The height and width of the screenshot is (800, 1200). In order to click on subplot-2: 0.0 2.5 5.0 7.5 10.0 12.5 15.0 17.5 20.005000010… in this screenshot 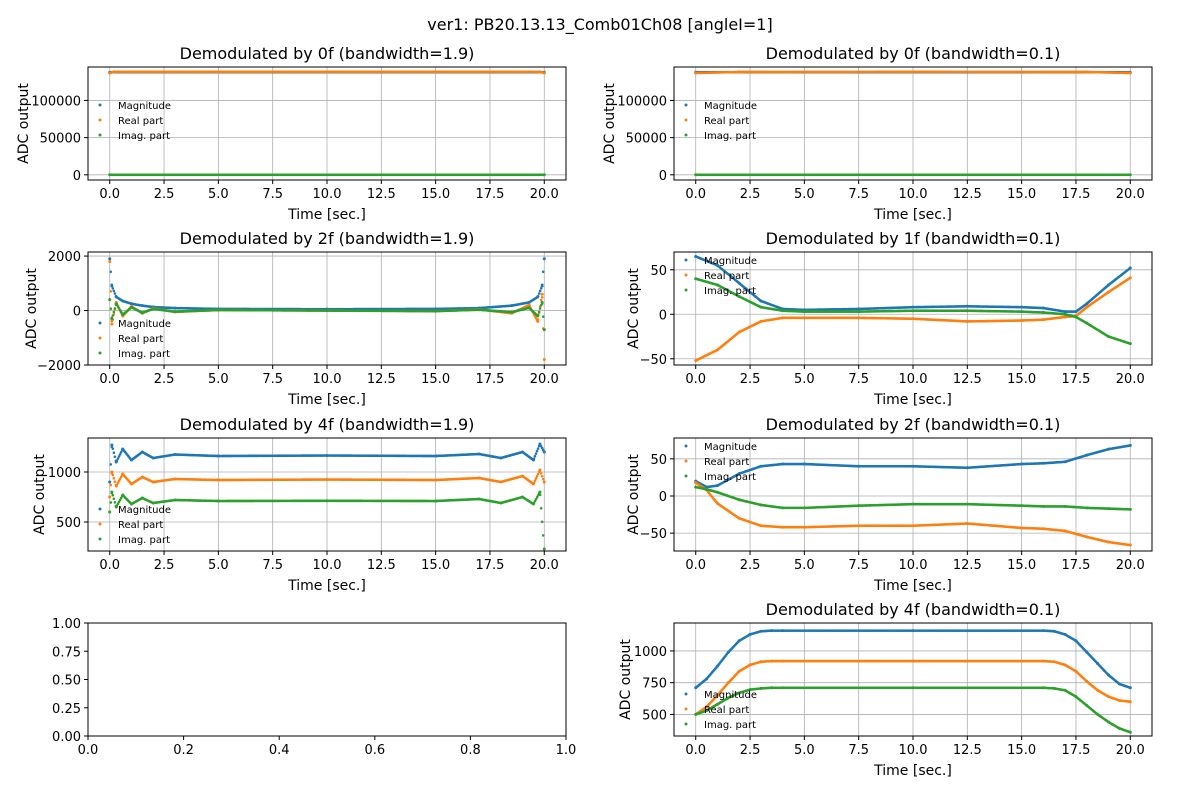, I will do `click(877, 133)`.